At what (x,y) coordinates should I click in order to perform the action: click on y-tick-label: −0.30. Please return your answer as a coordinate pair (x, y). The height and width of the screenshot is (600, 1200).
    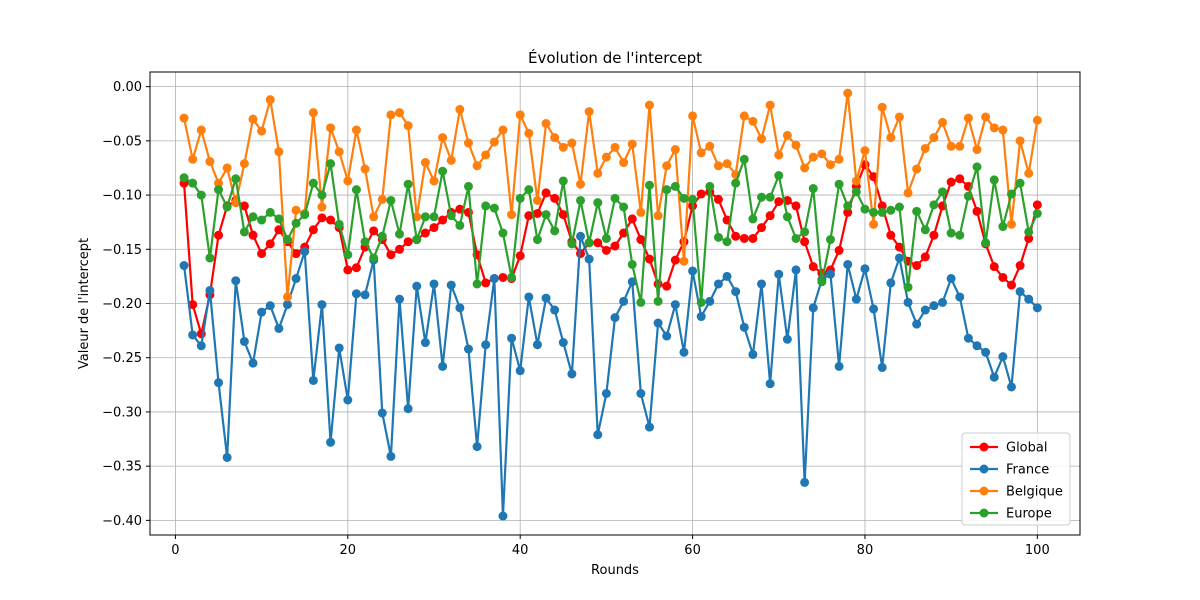
    Looking at the image, I should click on (122, 412).